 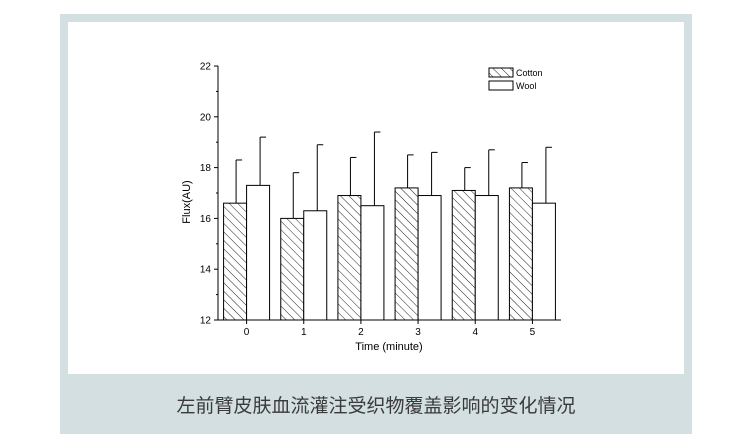 I want to click on legend-label-wool: Wool, so click(x=526, y=86).